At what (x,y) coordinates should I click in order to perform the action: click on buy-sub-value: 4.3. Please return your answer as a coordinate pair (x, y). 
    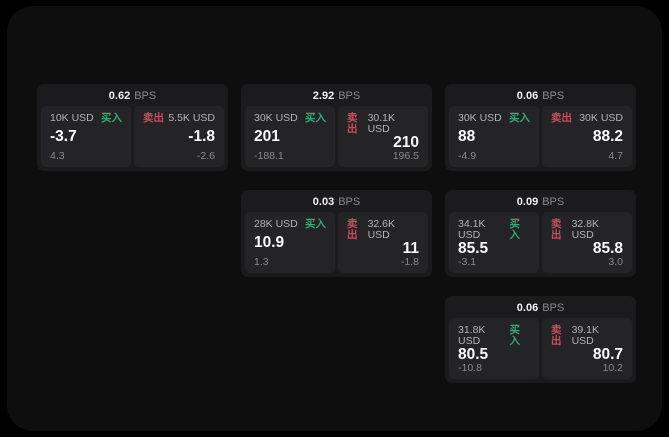
    Looking at the image, I should click on (57, 155).